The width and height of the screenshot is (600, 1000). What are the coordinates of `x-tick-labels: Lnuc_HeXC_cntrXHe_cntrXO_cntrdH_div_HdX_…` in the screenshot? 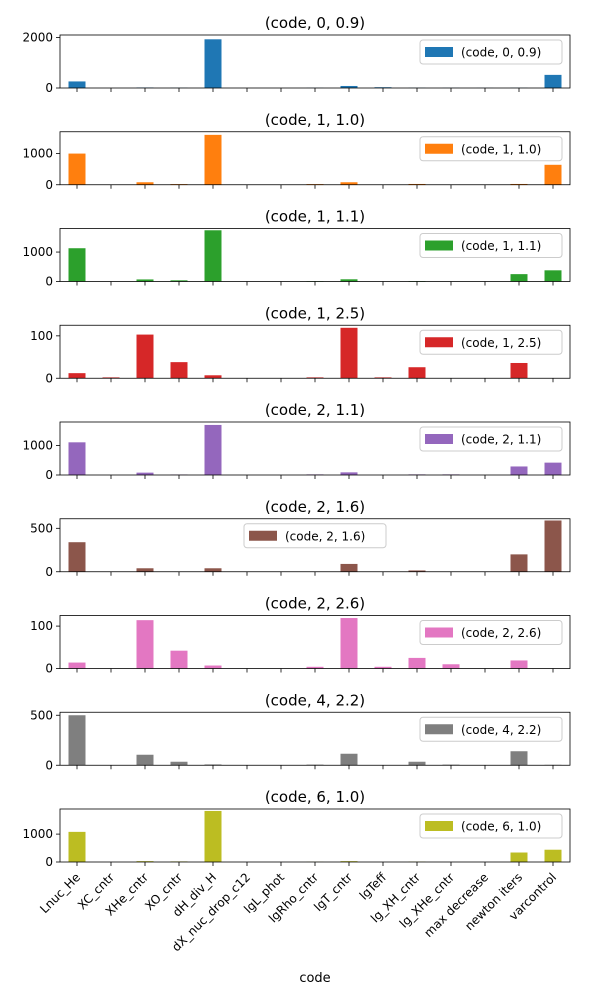 It's located at (298, 912).